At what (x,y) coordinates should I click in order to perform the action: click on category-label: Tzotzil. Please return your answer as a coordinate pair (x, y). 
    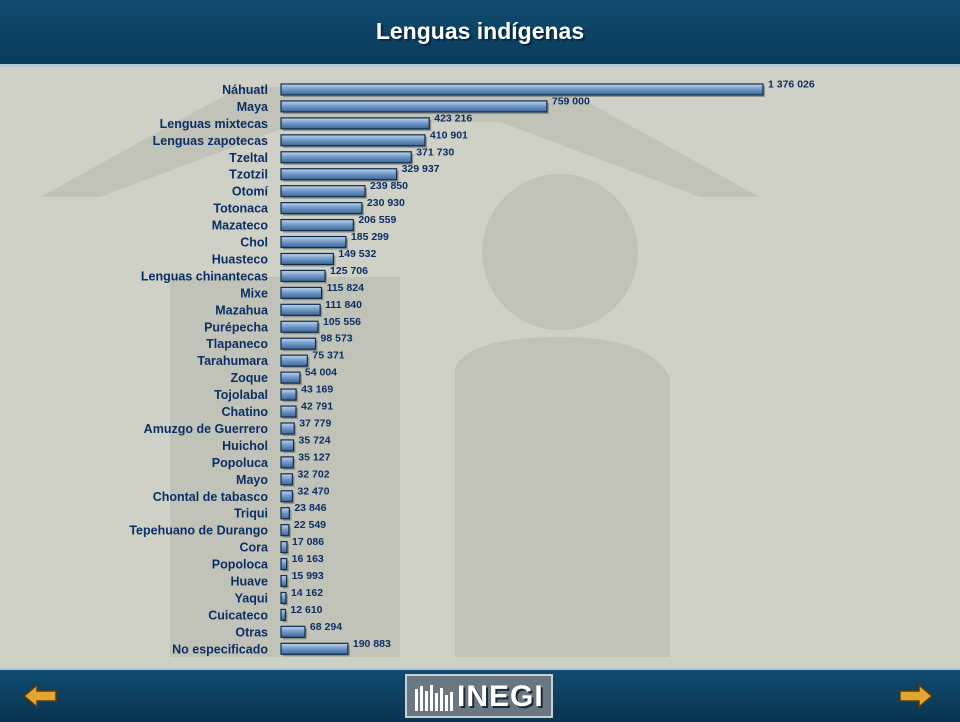
    Looking at the image, I should click on (248, 175).